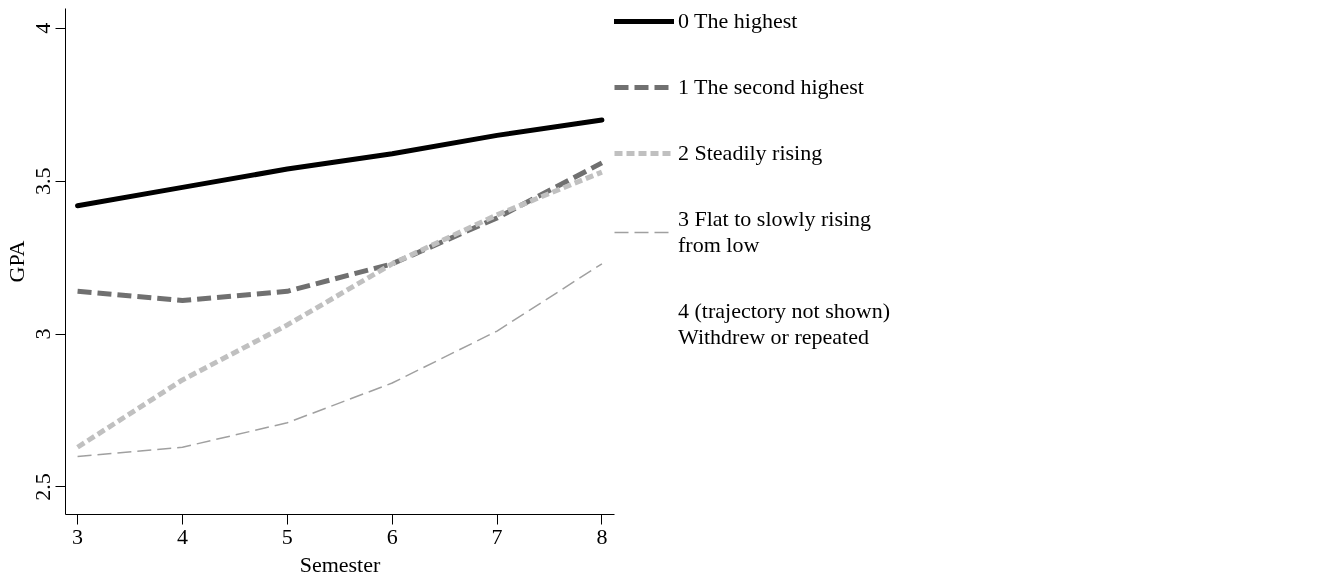  I want to click on y-tick-label: 3, so click(43, 334).